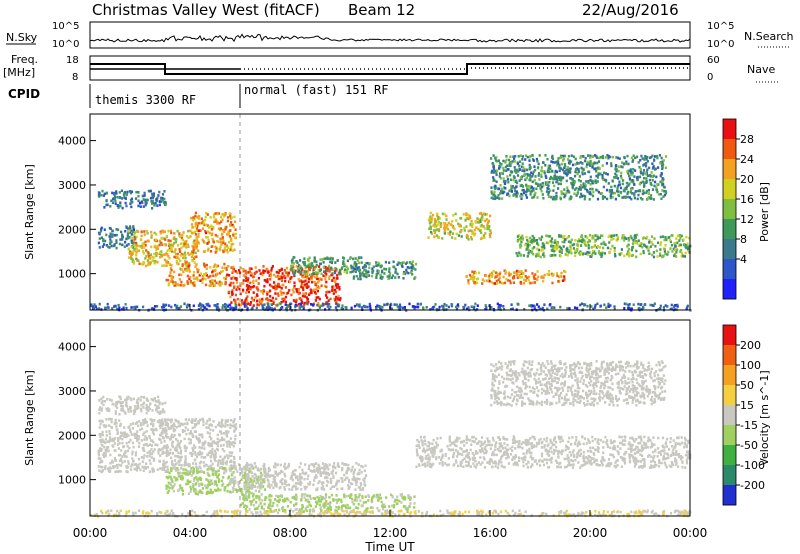  I want to click on power-colorbar-tick: 12, so click(747, 219).